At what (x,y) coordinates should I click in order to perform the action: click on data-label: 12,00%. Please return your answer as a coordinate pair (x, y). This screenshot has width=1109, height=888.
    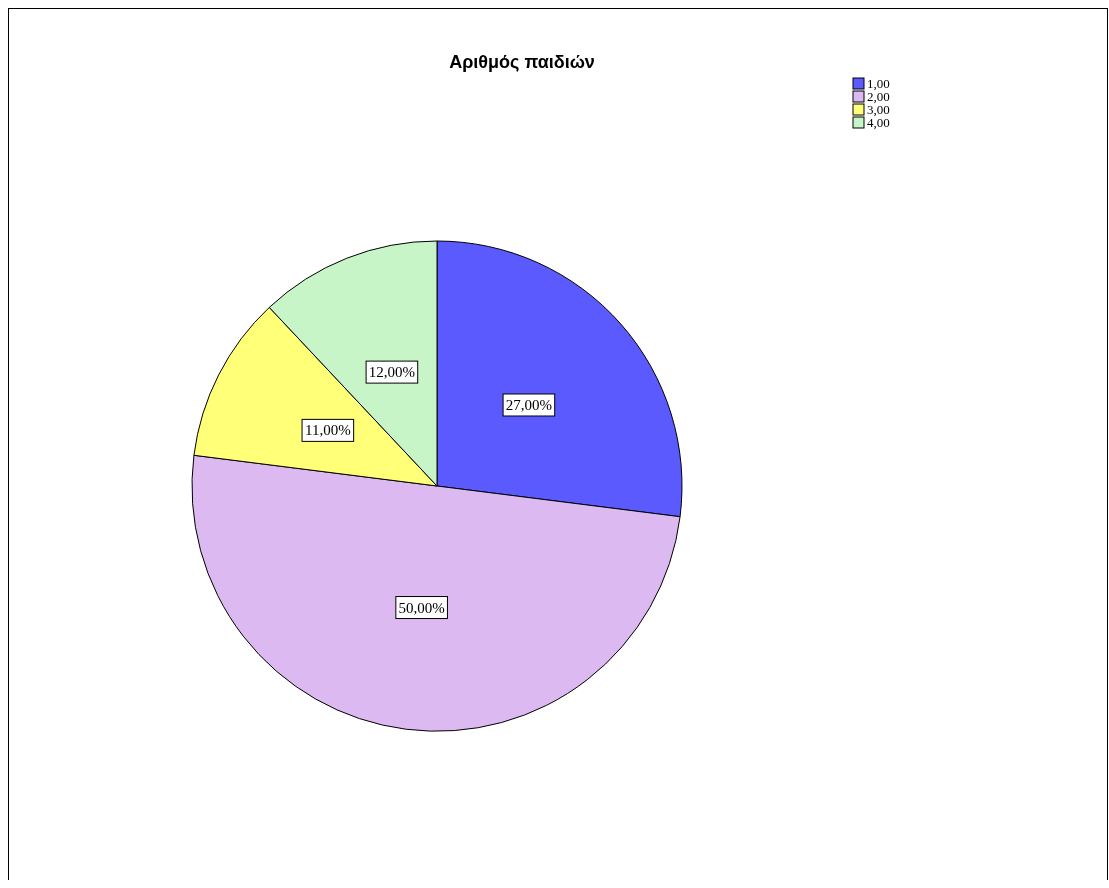
    Looking at the image, I should click on (392, 372).